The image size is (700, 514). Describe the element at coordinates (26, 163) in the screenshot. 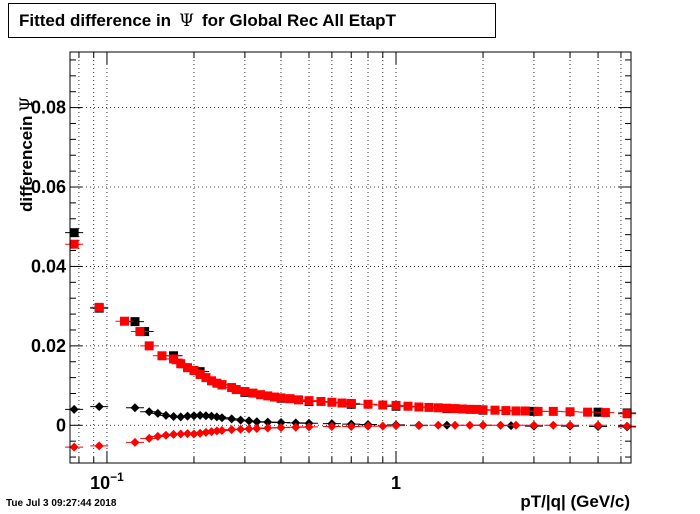

I see `y-axis-label-text: differencein` at that location.